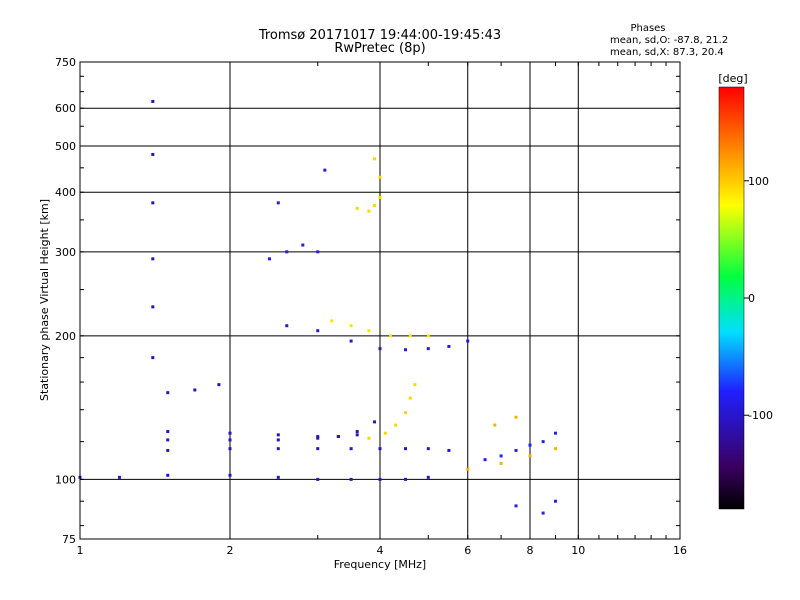 The image size is (800, 600). Describe the element at coordinates (153, 229) in the screenshot. I see `trace-vertical-1-4-mhz` at that location.